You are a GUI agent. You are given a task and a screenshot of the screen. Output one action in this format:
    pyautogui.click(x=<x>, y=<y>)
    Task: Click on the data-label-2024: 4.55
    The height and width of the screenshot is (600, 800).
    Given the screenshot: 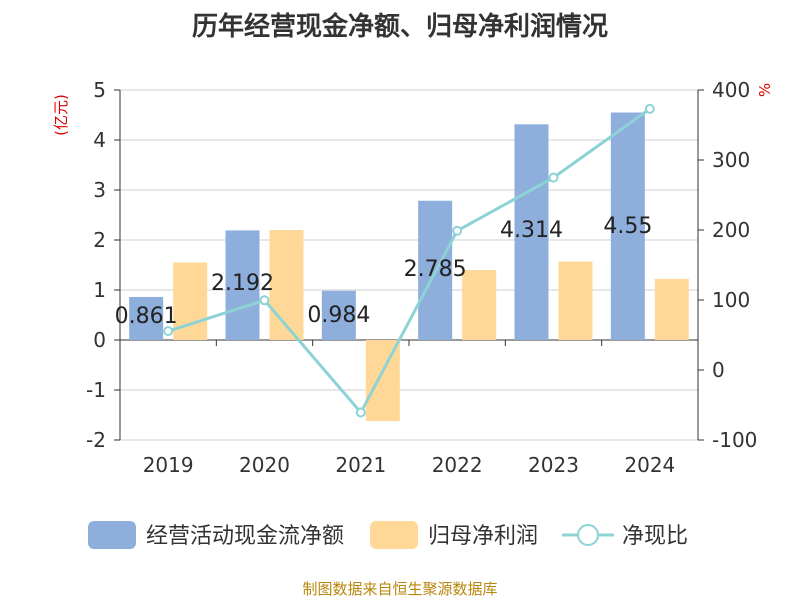 What is the action you would take?
    pyautogui.click(x=627, y=226)
    